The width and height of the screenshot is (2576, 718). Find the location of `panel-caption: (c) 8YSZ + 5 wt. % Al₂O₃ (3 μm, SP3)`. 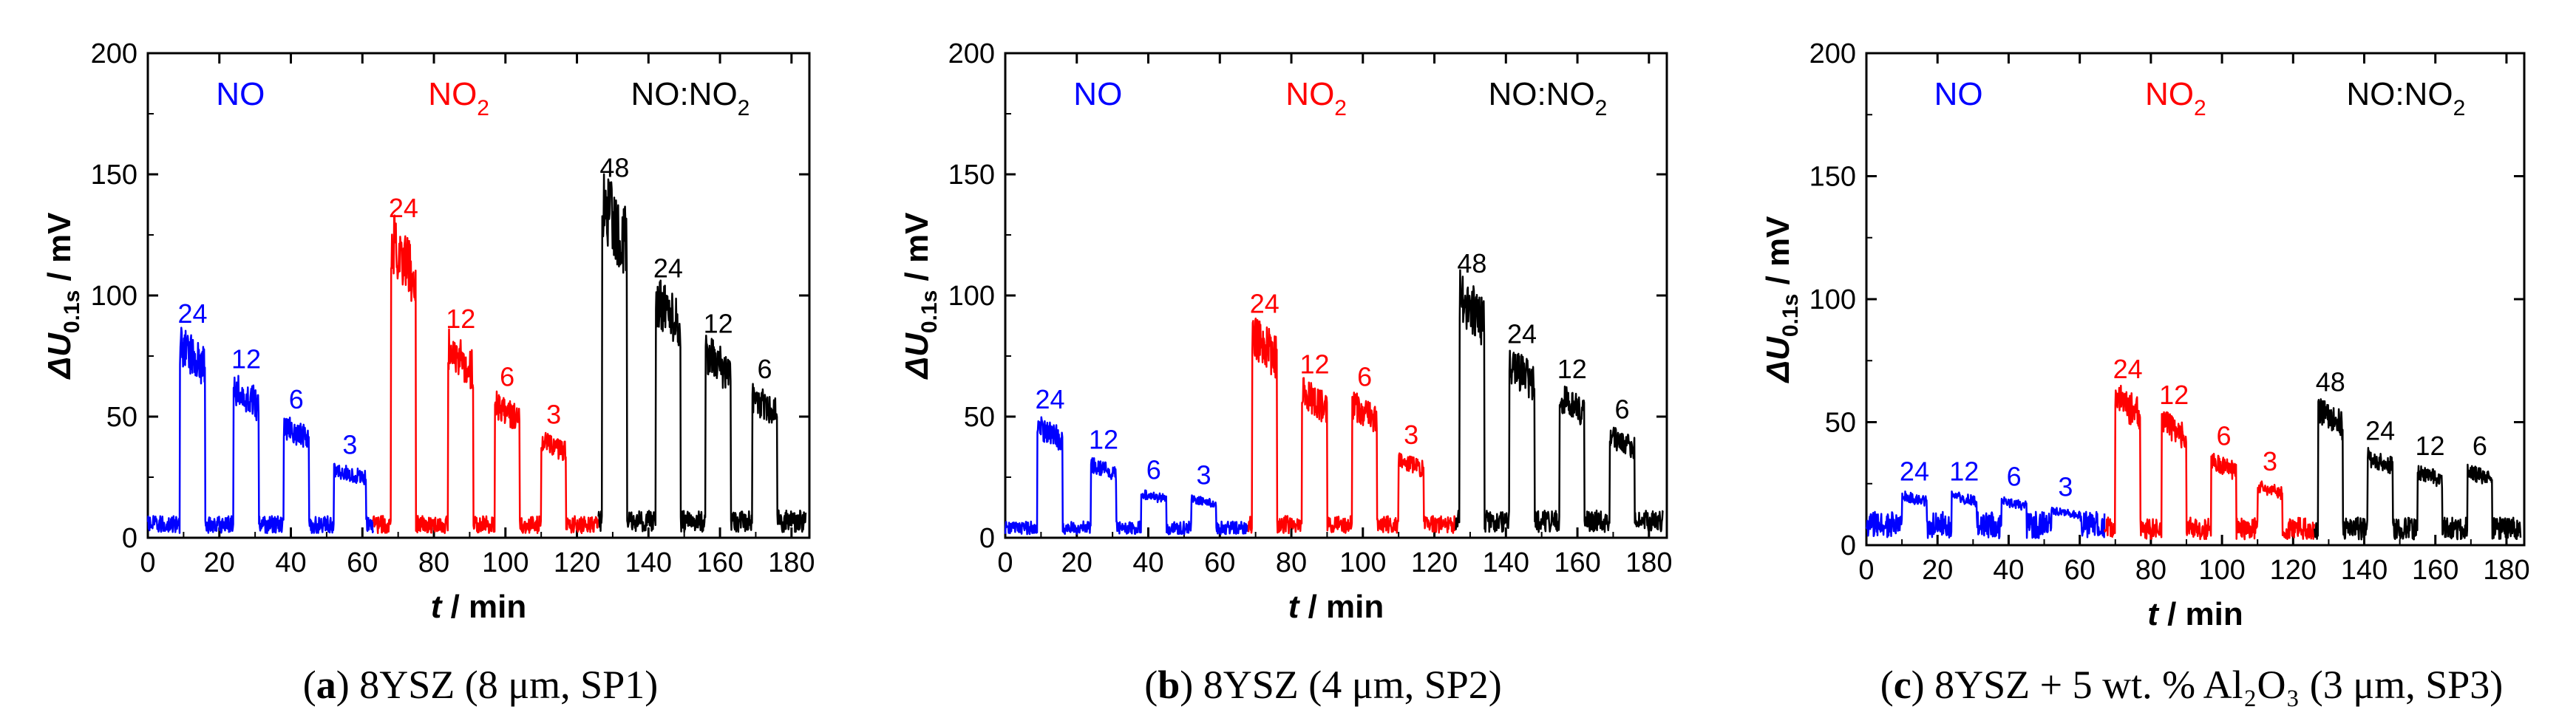

panel-caption: (c) 8YSZ + 5 wt. % Al₂O₃ (3 μm, SP3) is located at coordinates (2192, 685).